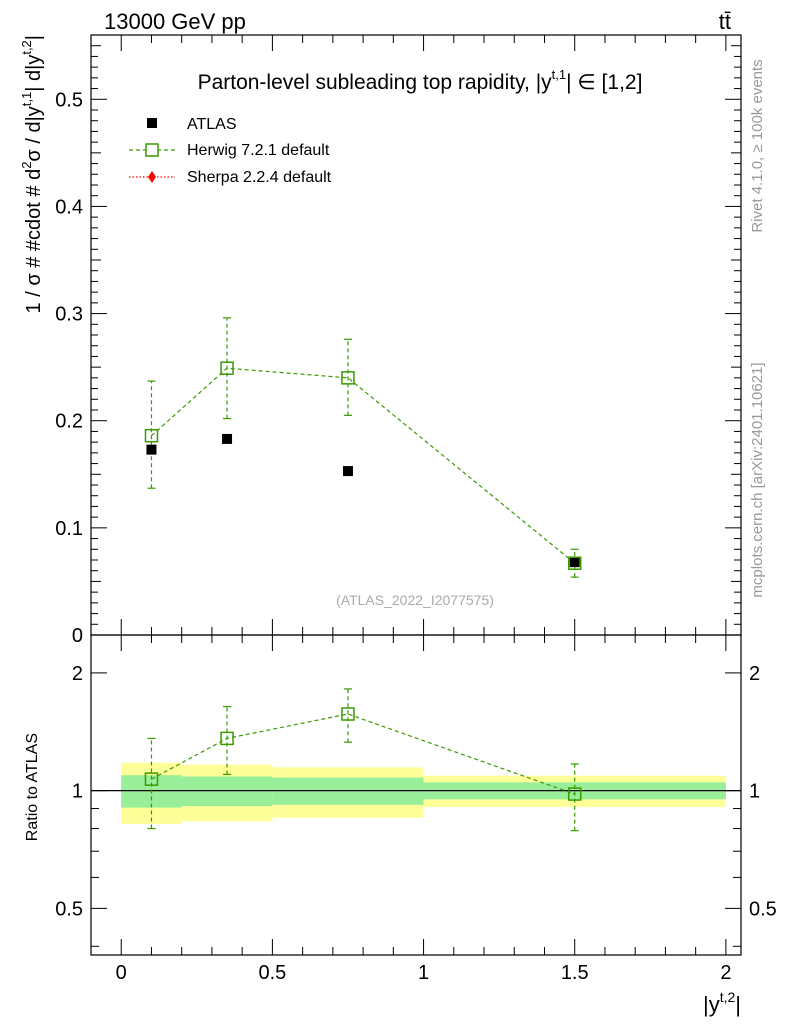 The width and height of the screenshot is (786, 1024). What do you see at coordinates (757, 479) in the screenshot?
I see `mcplots-label: mcplots.cern.ch [arXiv:2401.10621]` at bounding box center [757, 479].